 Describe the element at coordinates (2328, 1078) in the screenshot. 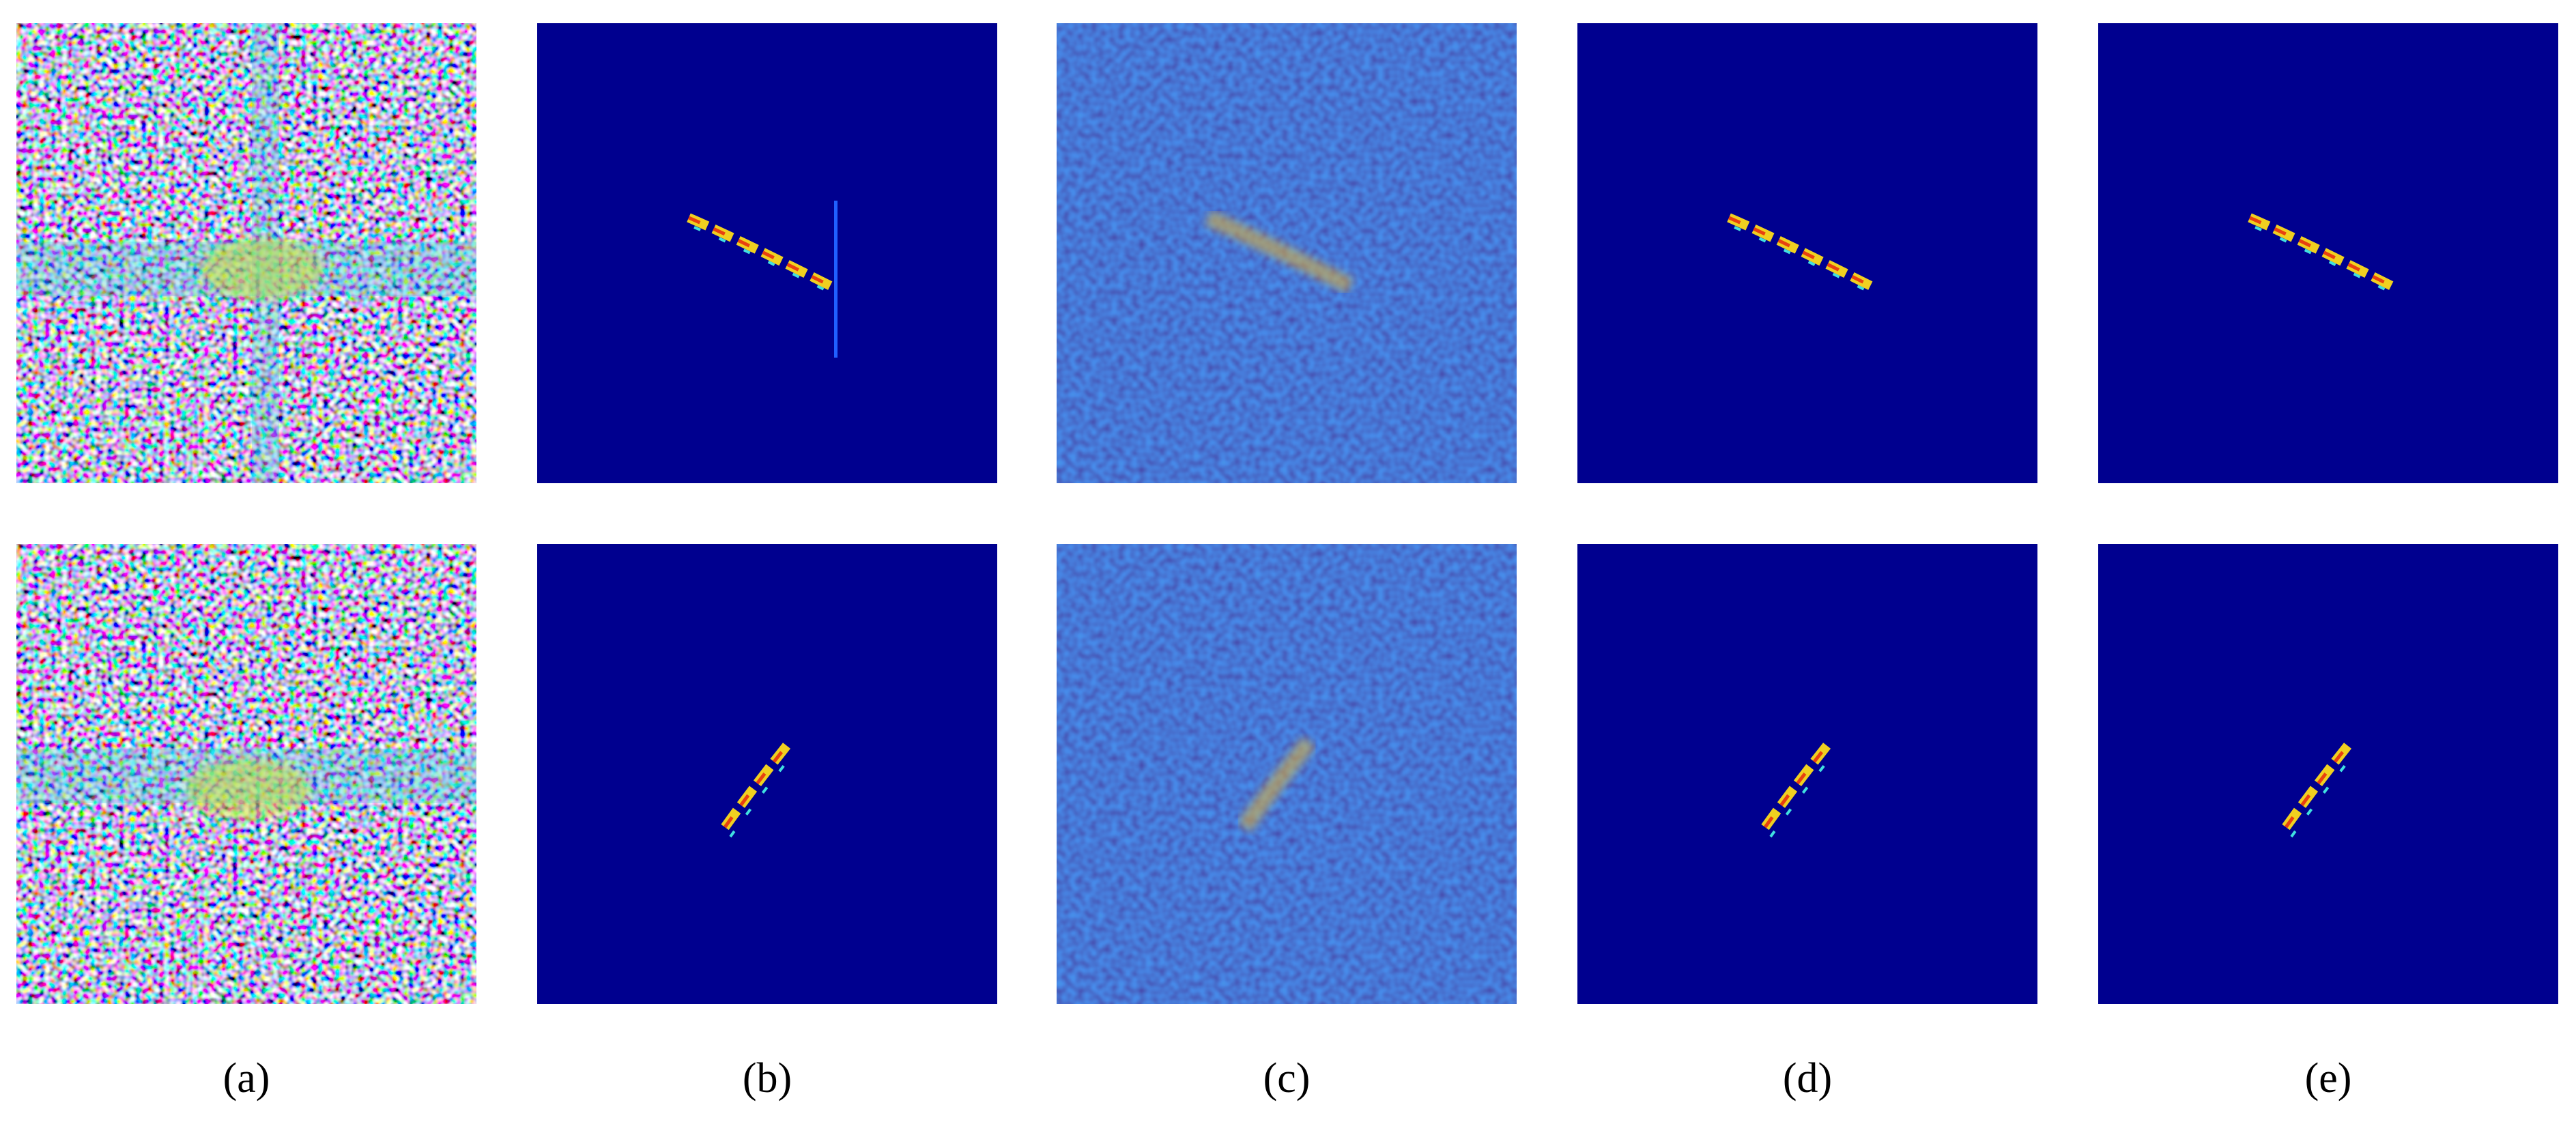

I see `panel-label: (e)` at that location.